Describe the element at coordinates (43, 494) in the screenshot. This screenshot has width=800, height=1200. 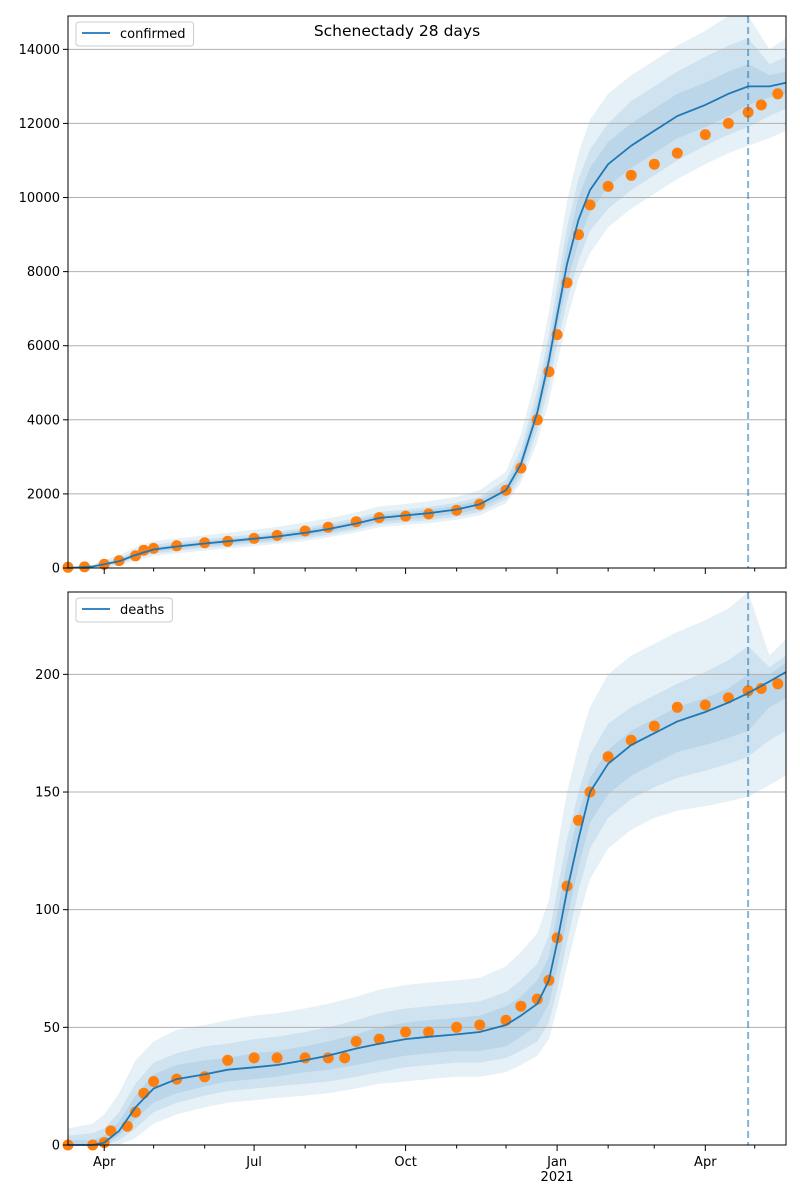
I see `y-tick-label: 2000` at that location.